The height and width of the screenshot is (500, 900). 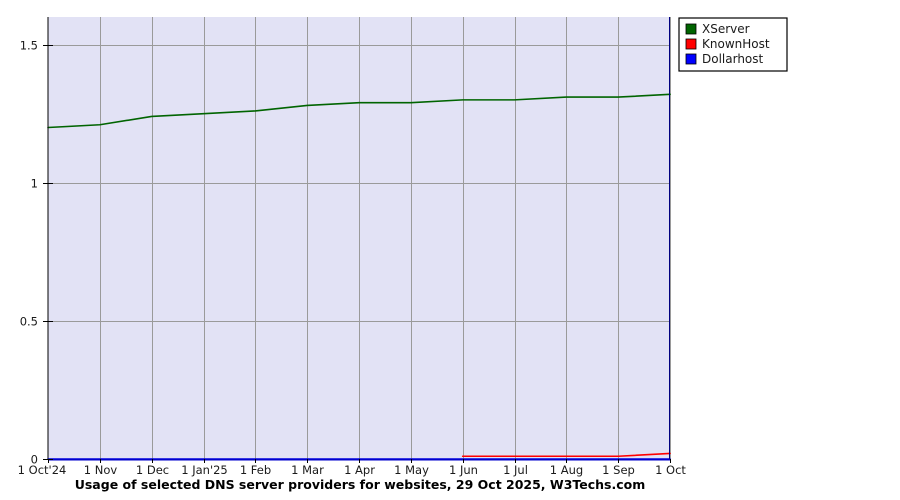 What do you see at coordinates (411, 470) in the screenshot?
I see `x-tick-label: 1 May` at bounding box center [411, 470].